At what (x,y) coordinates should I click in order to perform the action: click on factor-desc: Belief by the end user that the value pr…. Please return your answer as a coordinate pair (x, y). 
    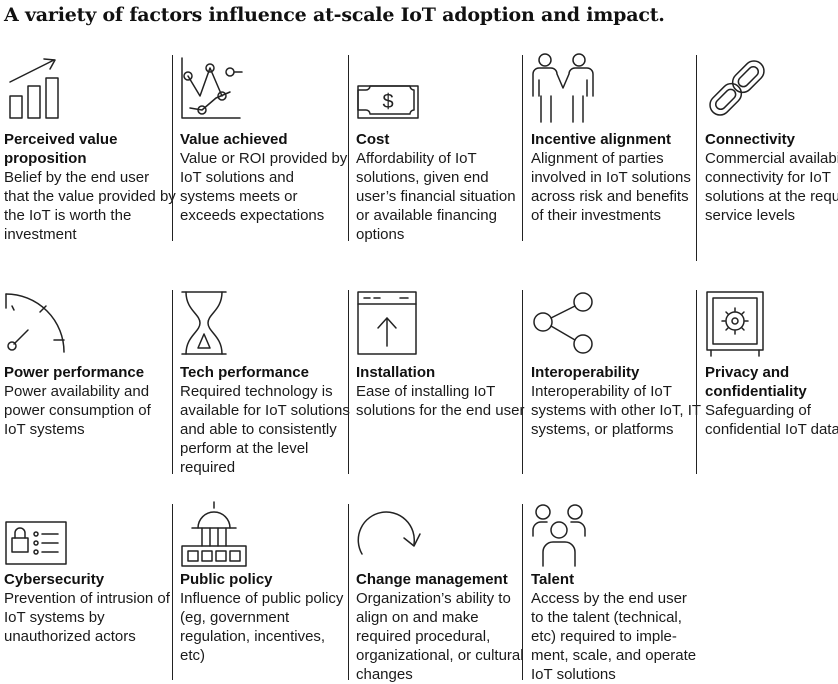
    Looking at the image, I should click on (90, 206).